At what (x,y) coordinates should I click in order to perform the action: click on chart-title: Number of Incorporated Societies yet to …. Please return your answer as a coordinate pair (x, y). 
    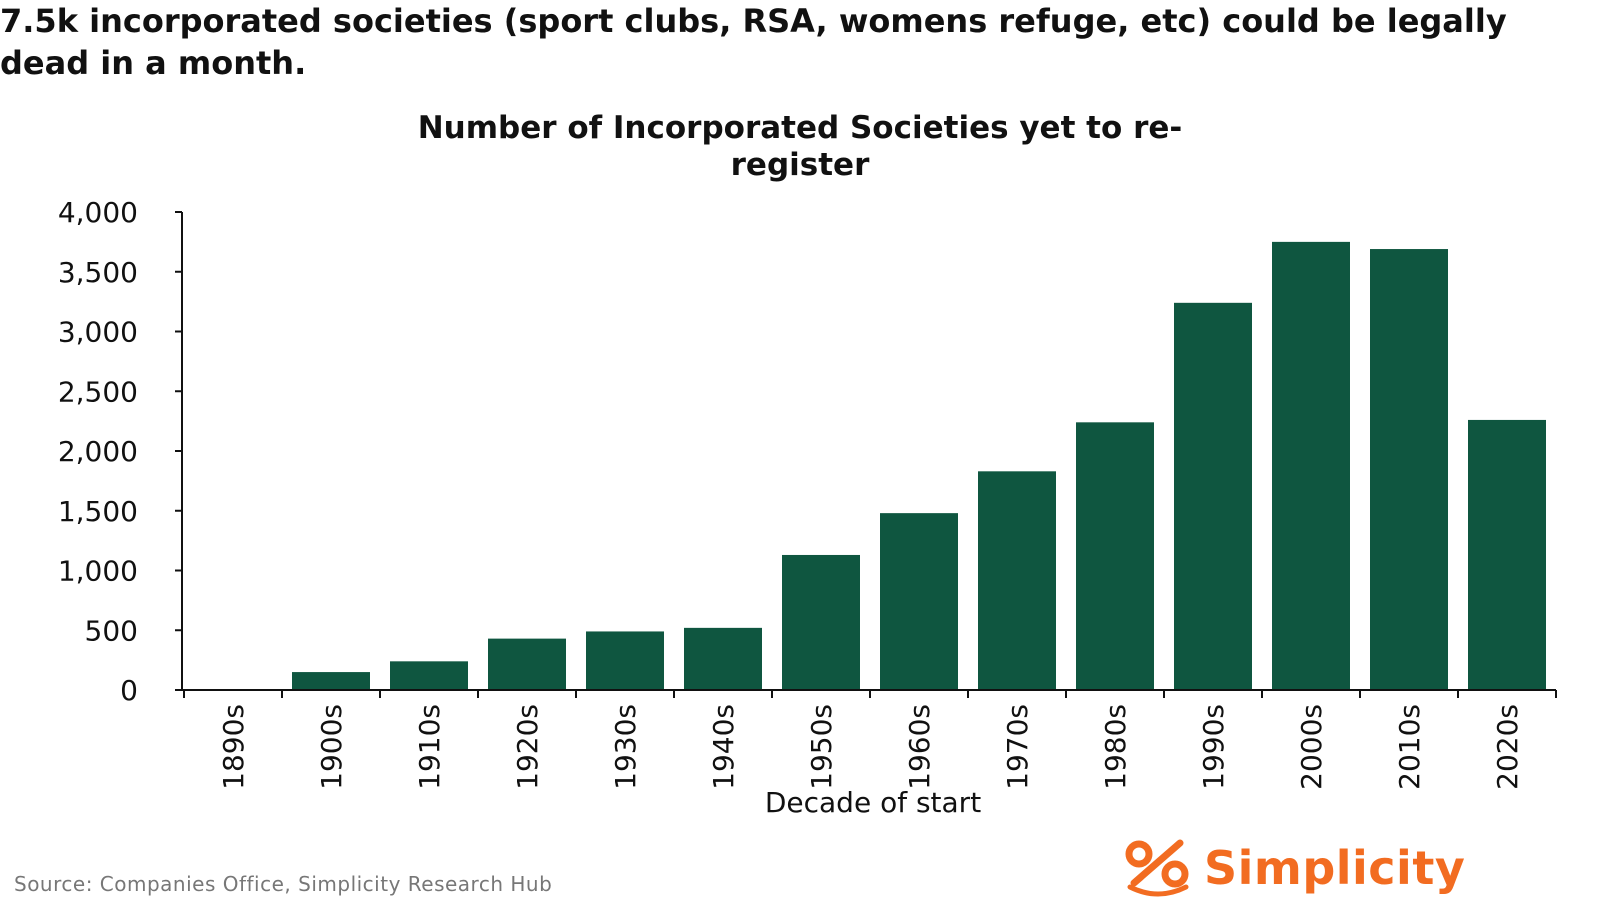
    Looking at the image, I should click on (800, 146).